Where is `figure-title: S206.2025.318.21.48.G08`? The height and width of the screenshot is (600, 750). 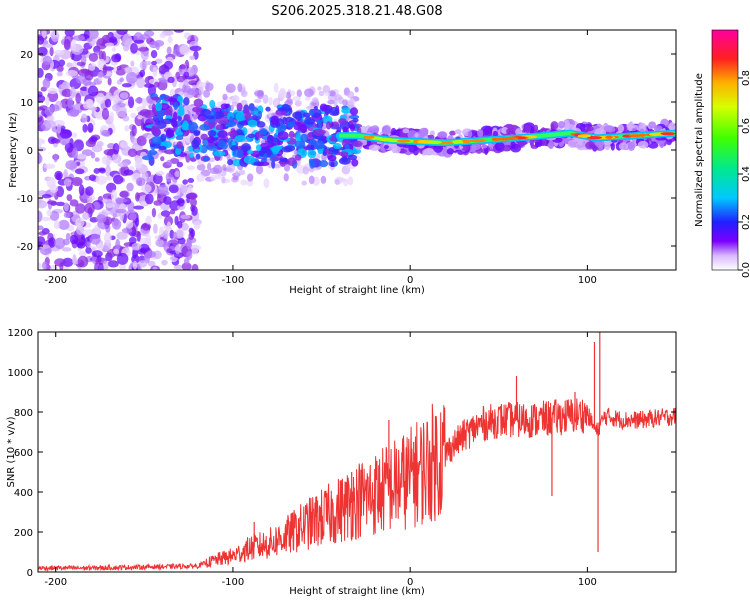 figure-title: S206.2025.318.21.48.G08 is located at coordinates (356, 11).